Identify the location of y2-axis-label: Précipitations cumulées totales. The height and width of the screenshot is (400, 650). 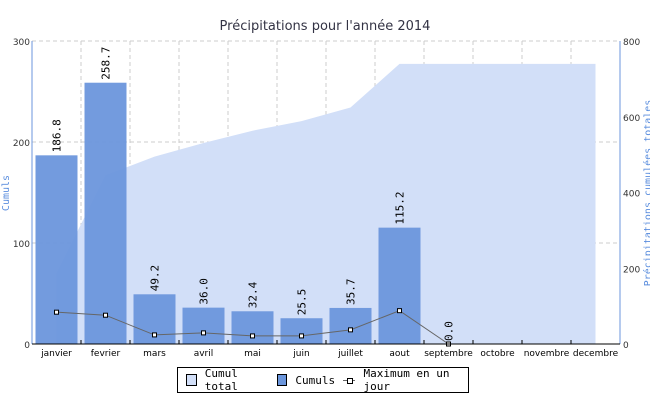
(646, 193).